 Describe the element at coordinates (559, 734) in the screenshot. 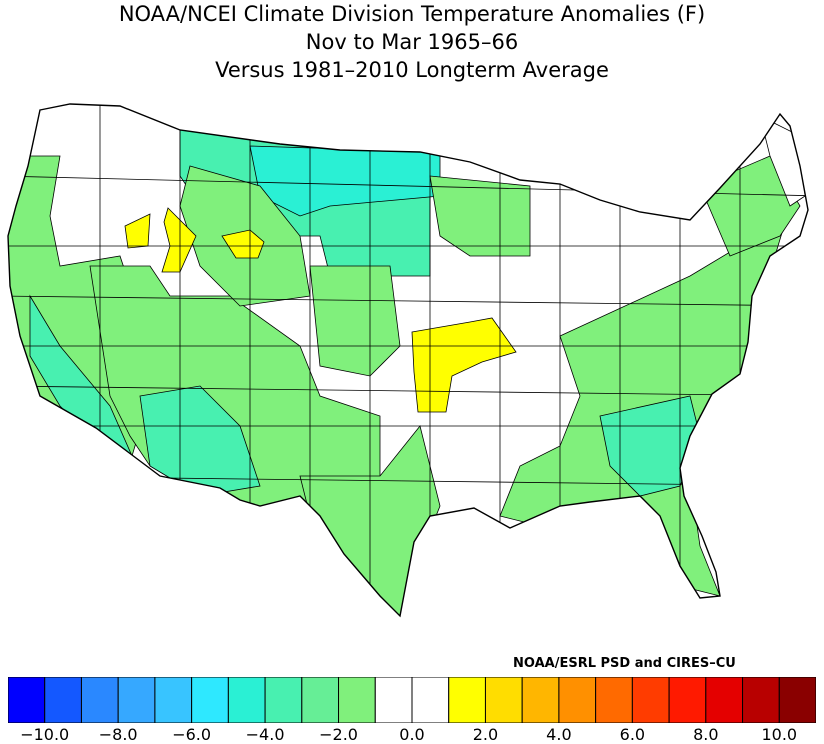

I see `legend-tick-label: 4.0` at that location.